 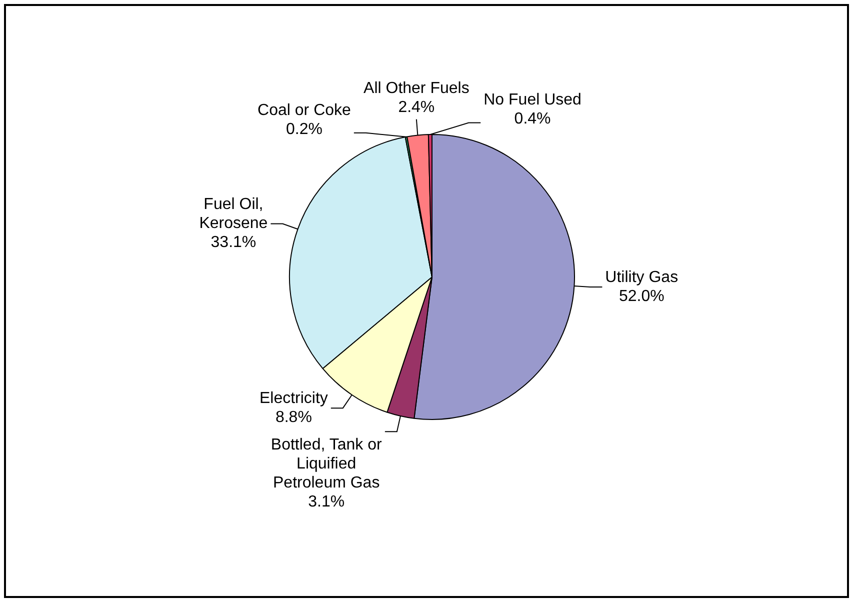 What do you see at coordinates (233, 243) in the screenshot?
I see `data-label: 33.1%` at bounding box center [233, 243].